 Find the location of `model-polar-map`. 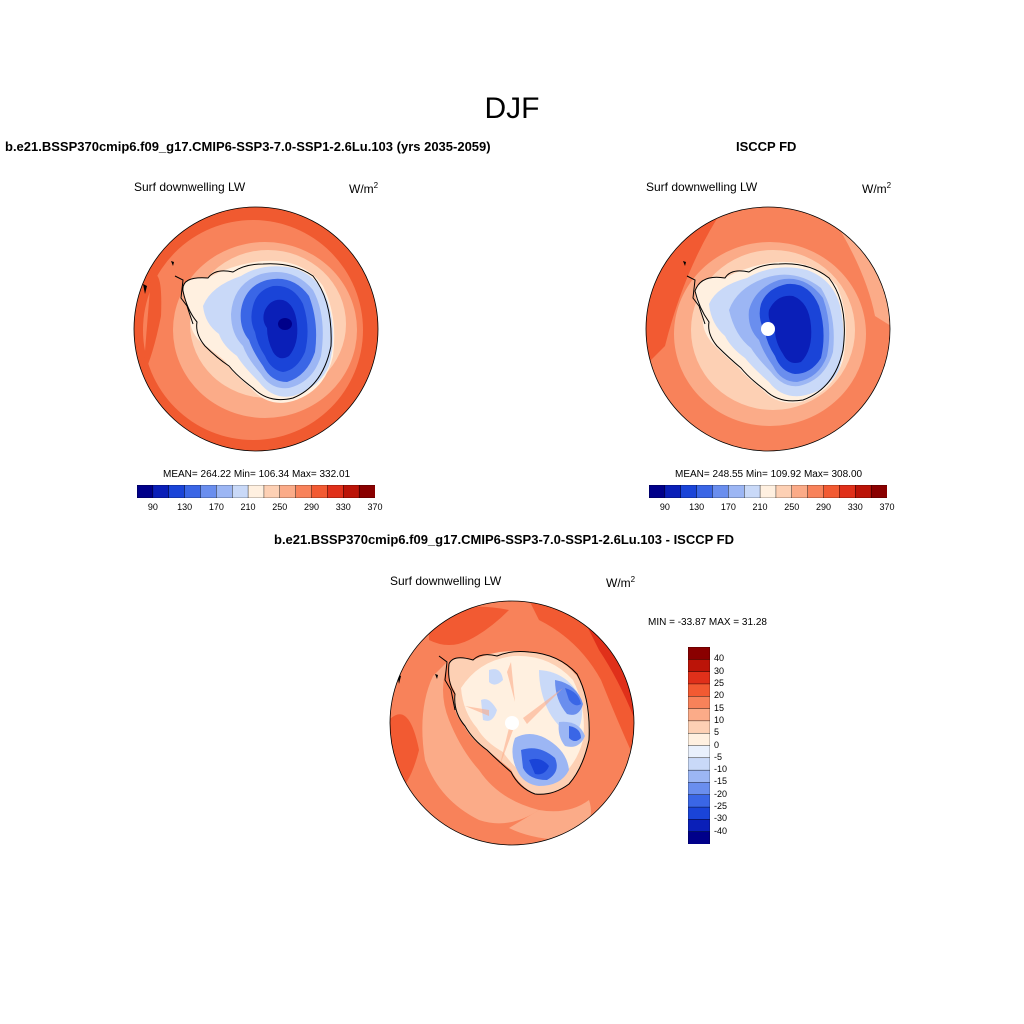

model-polar-map is located at coordinates (256, 329).